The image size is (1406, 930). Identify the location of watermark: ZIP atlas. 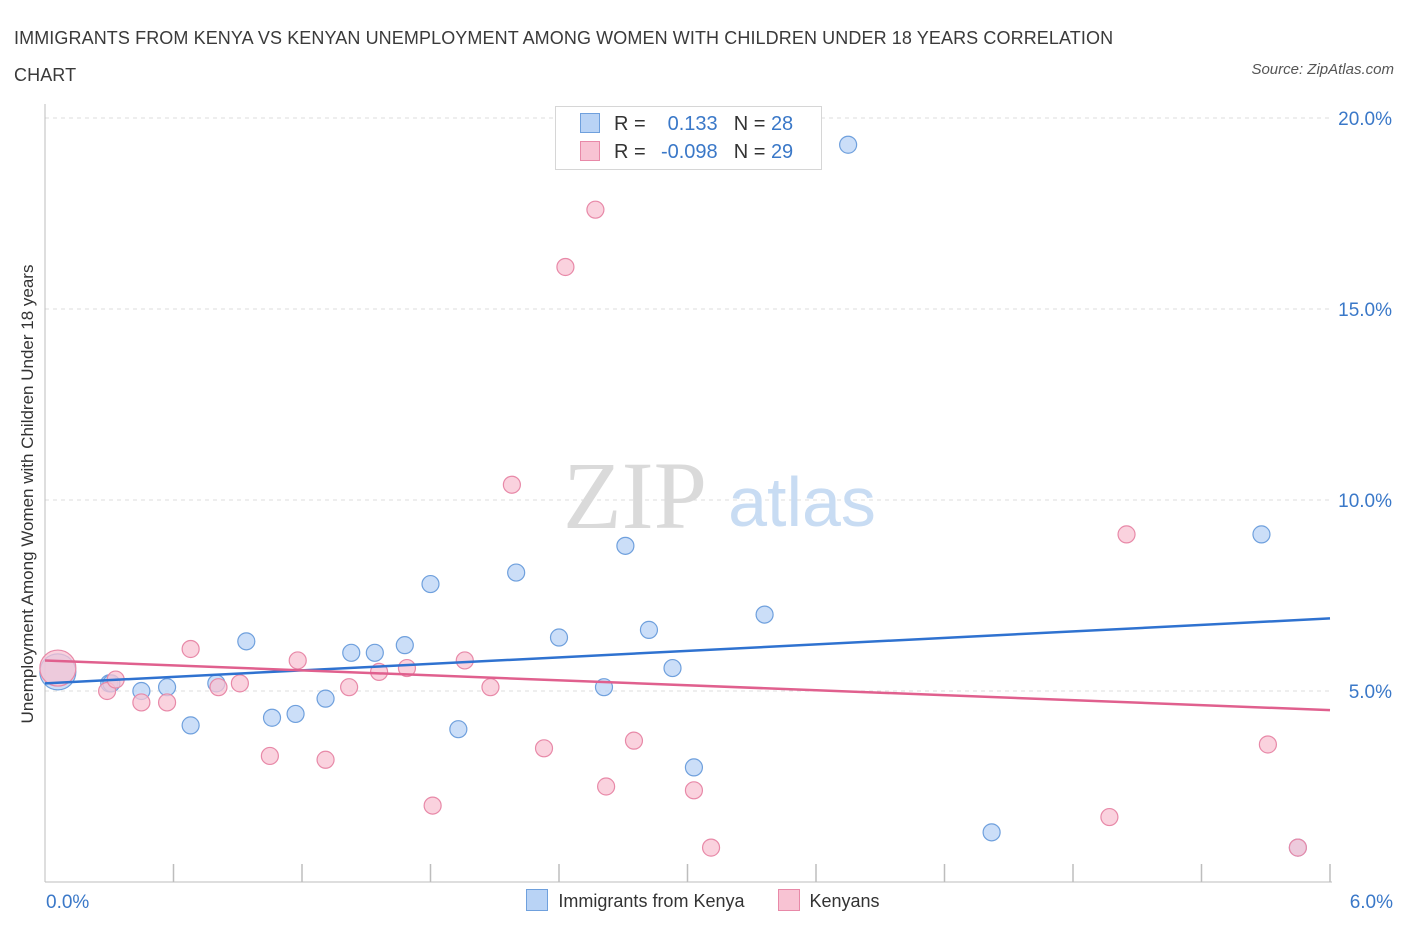
(719, 495).